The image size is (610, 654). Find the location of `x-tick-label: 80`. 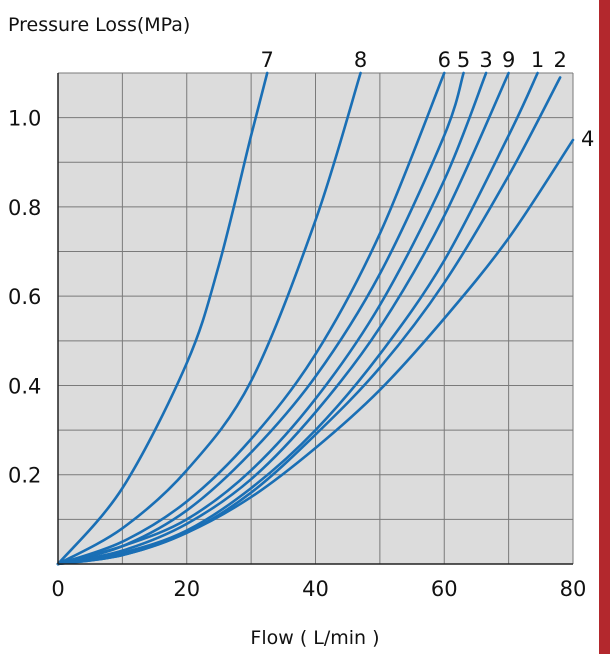

x-tick-label: 80 is located at coordinates (573, 589).